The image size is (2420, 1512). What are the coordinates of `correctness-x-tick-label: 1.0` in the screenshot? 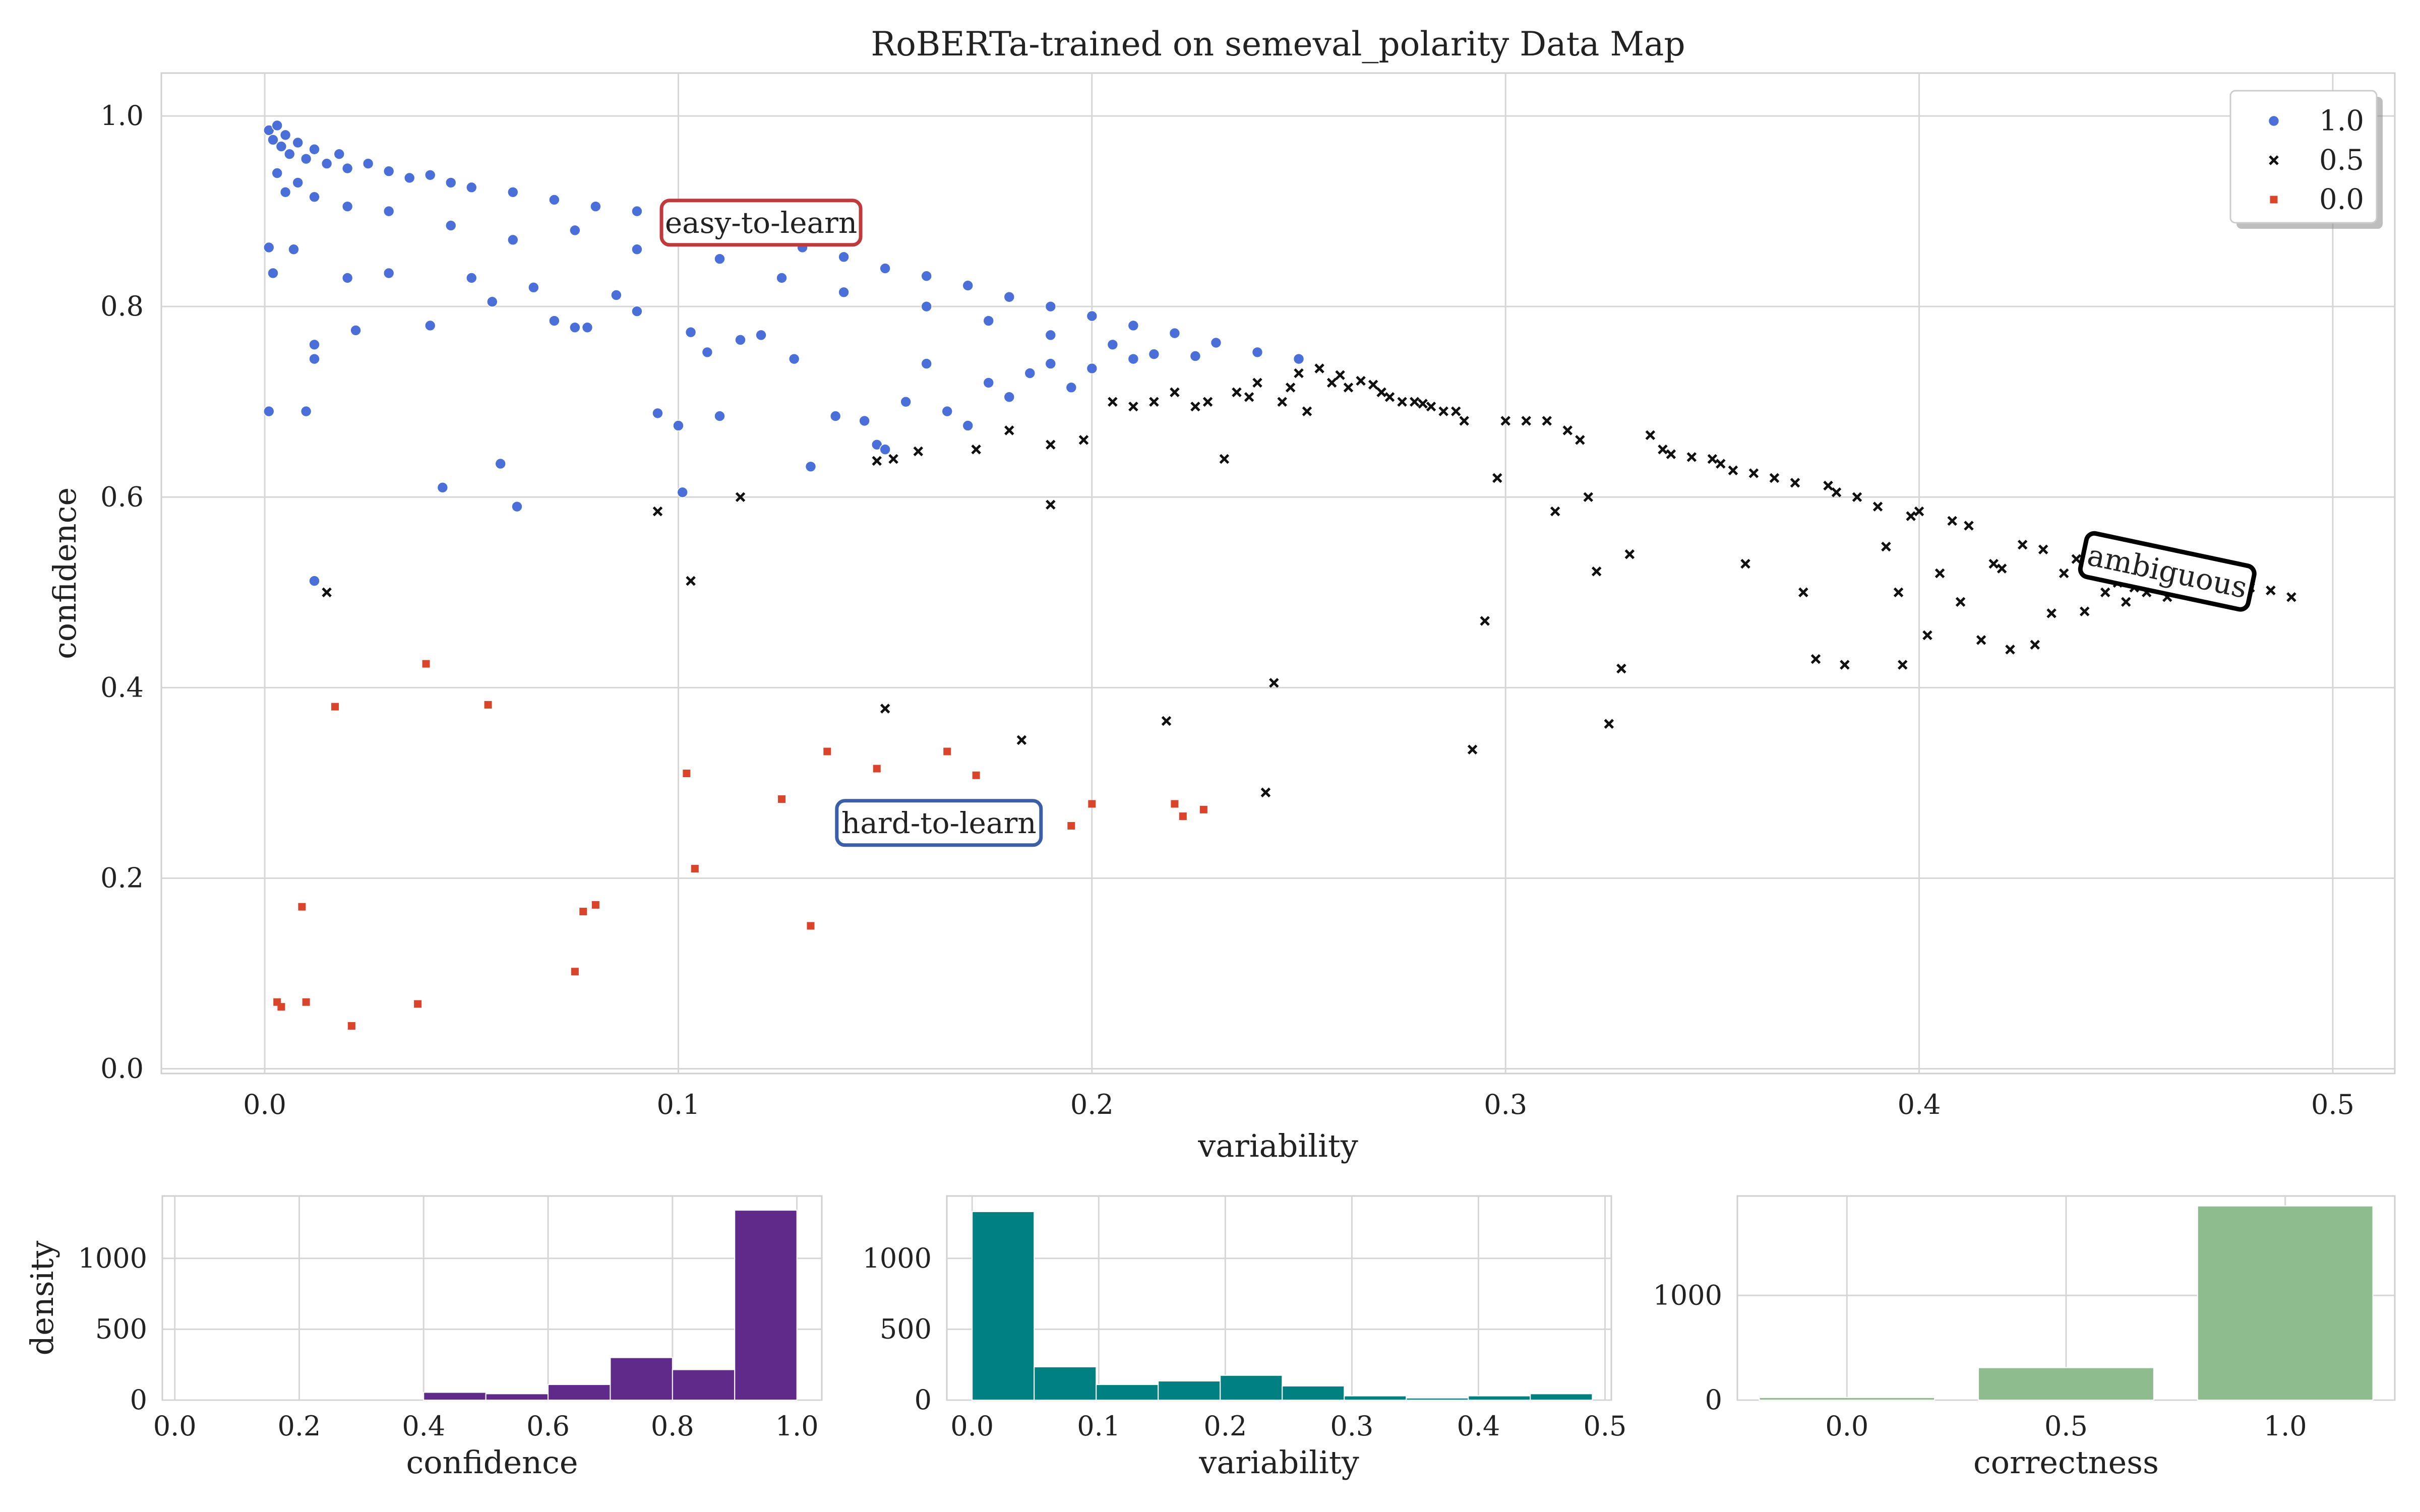 It's located at (2285, 1426).